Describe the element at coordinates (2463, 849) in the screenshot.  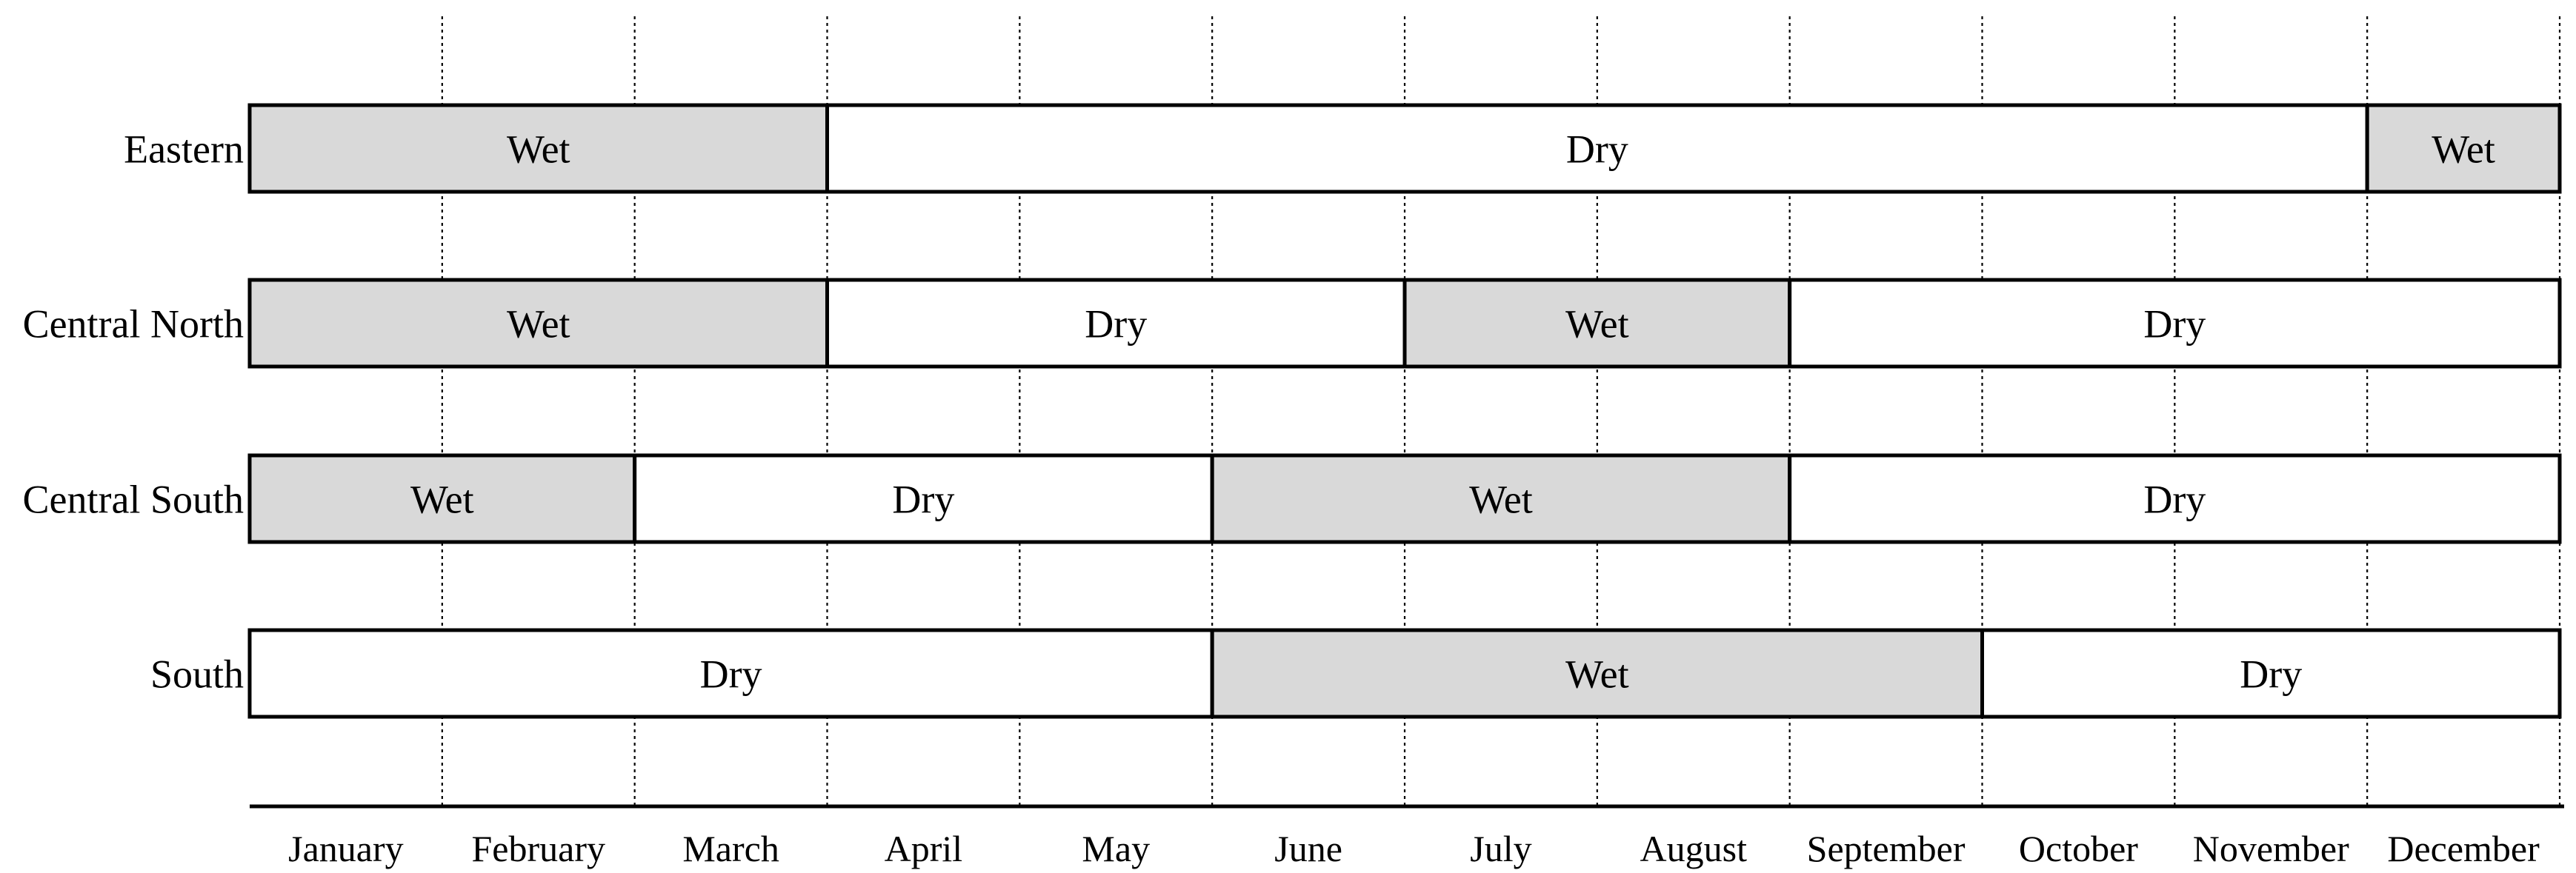
I see `month-tick-label: December` at that location.